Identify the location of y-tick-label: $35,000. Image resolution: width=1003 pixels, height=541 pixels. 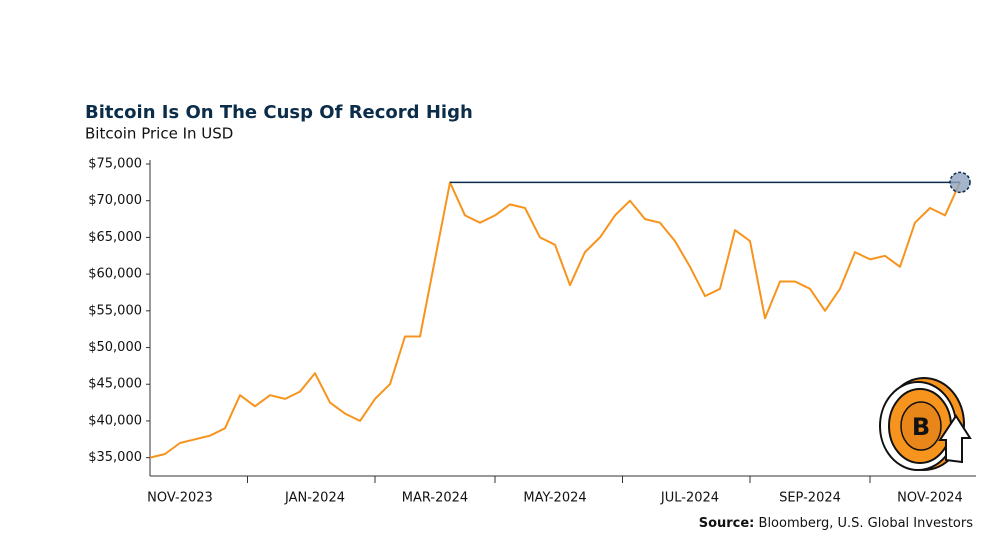
(115, 457).